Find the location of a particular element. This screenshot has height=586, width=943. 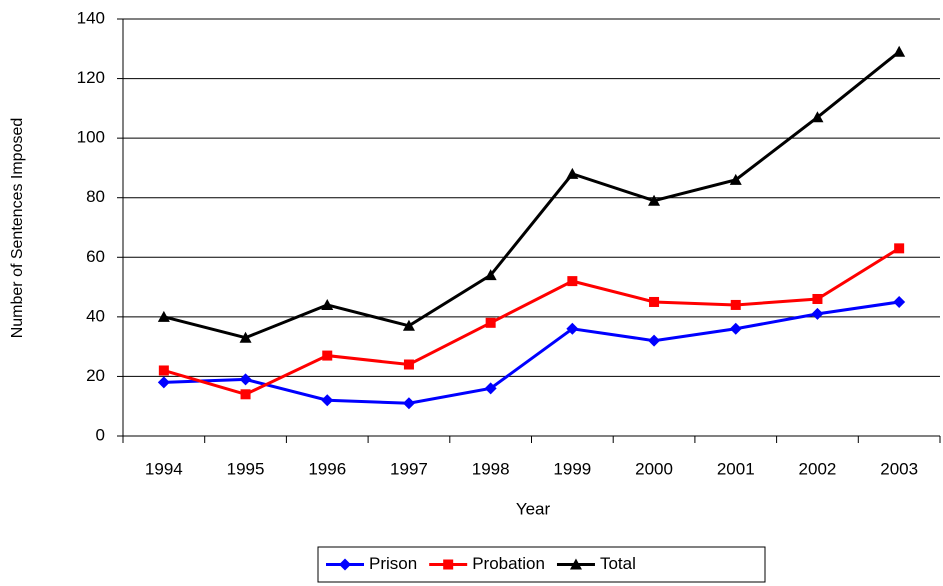

y-tick-label: 20 is located at coordinates (95, 375).